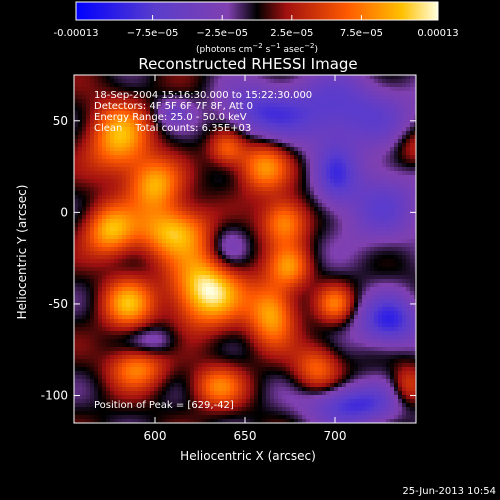 The image size is (500, 500). Describe the element at coordinates (248, 456) in the screenshot. I see `x-axis-label: Heliocentric X (arcsec)` at that location.